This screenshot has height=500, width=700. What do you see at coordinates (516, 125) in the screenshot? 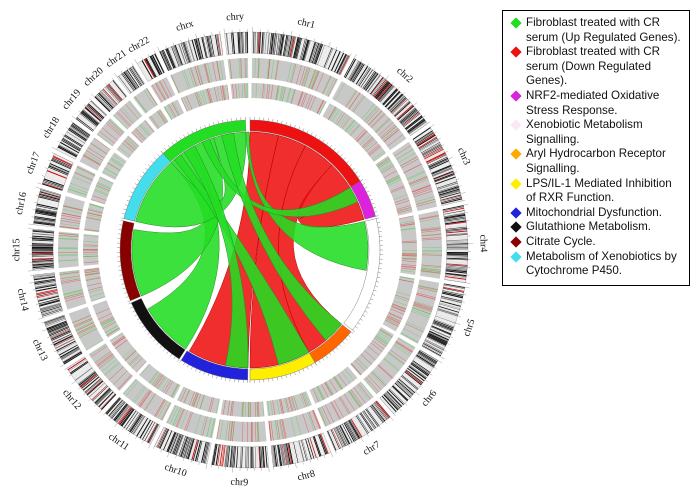
I see `legend-diamond-icon` at bounding box center [516, 125].